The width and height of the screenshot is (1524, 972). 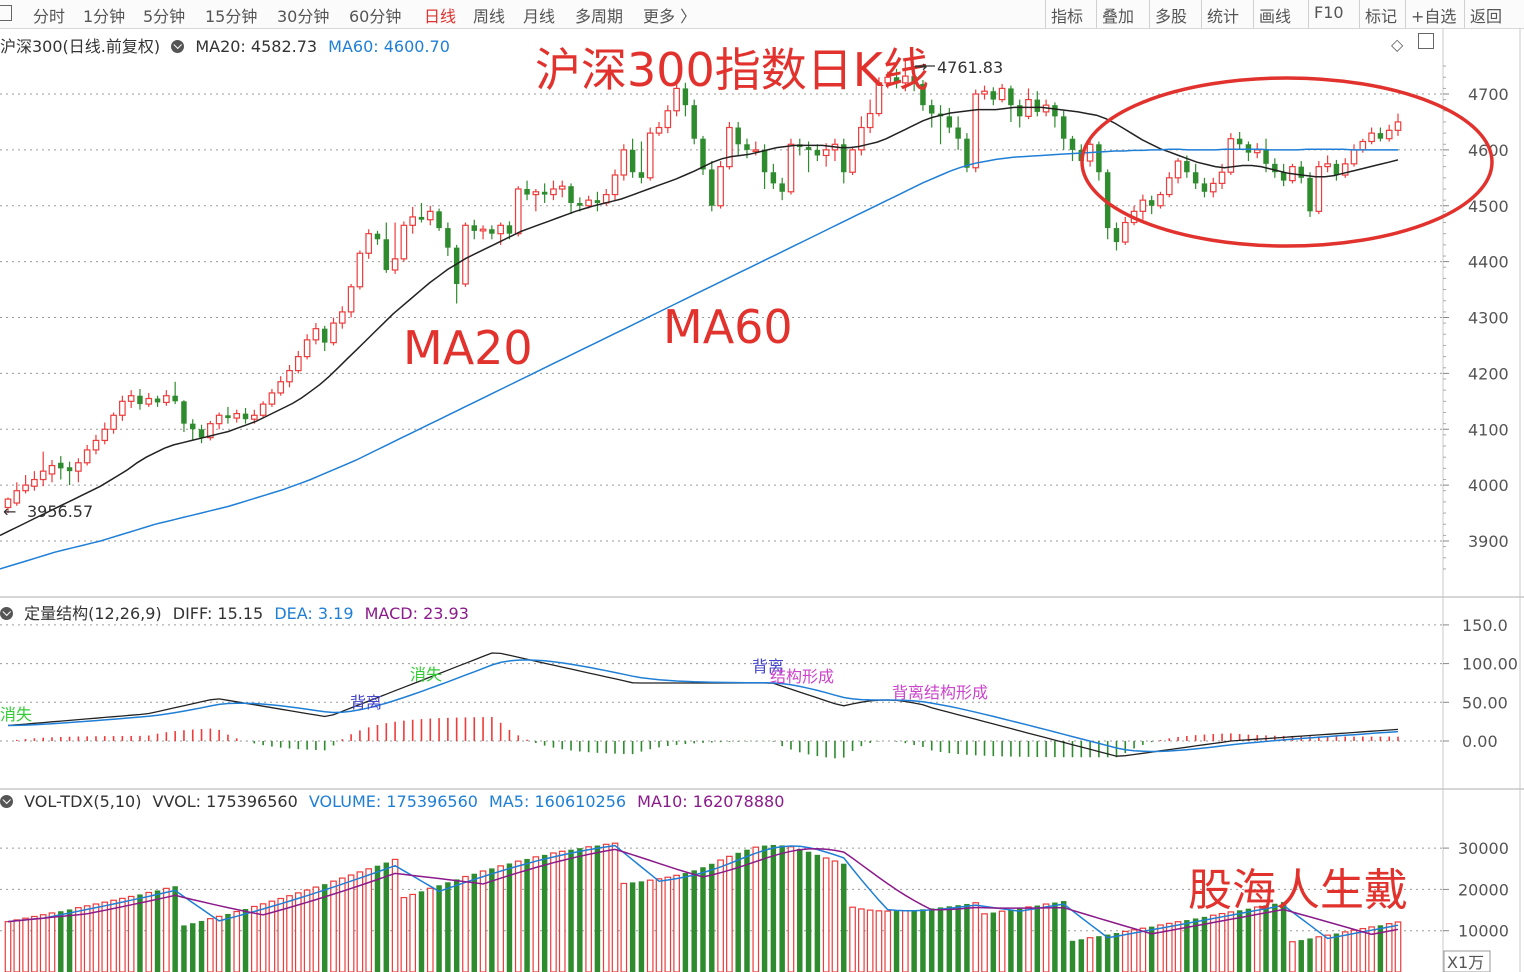 What do you see at coordinates (231, 16) in the screenshot?
I see `period-tab-3: 15分钟` at bounding box center [231, 16].